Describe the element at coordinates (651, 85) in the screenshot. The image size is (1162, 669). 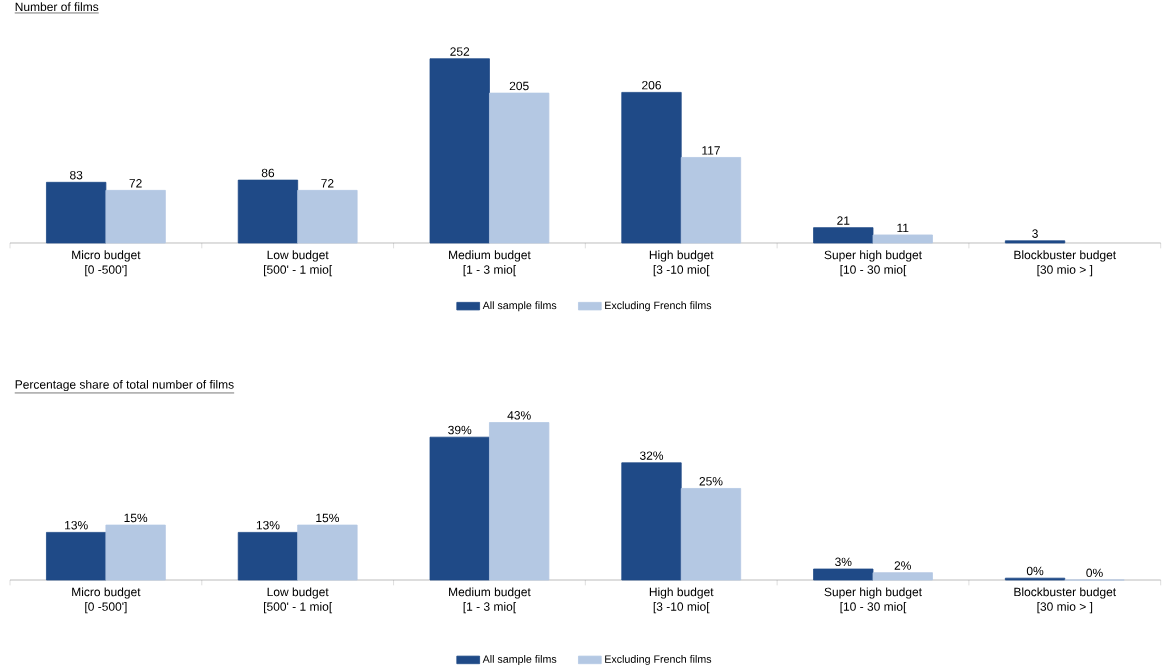
I see `data-label: 206` at that location.